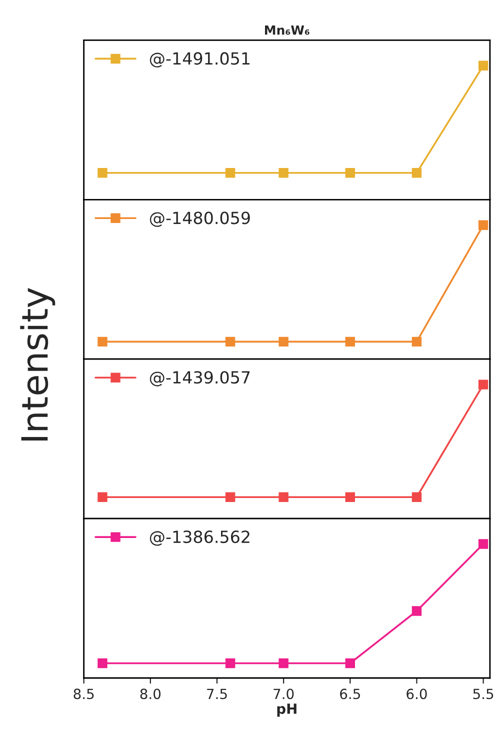  Describe the element at coordinates (483, 694) in the screenshot. I see `x-tick-label: 5.5` at that location.